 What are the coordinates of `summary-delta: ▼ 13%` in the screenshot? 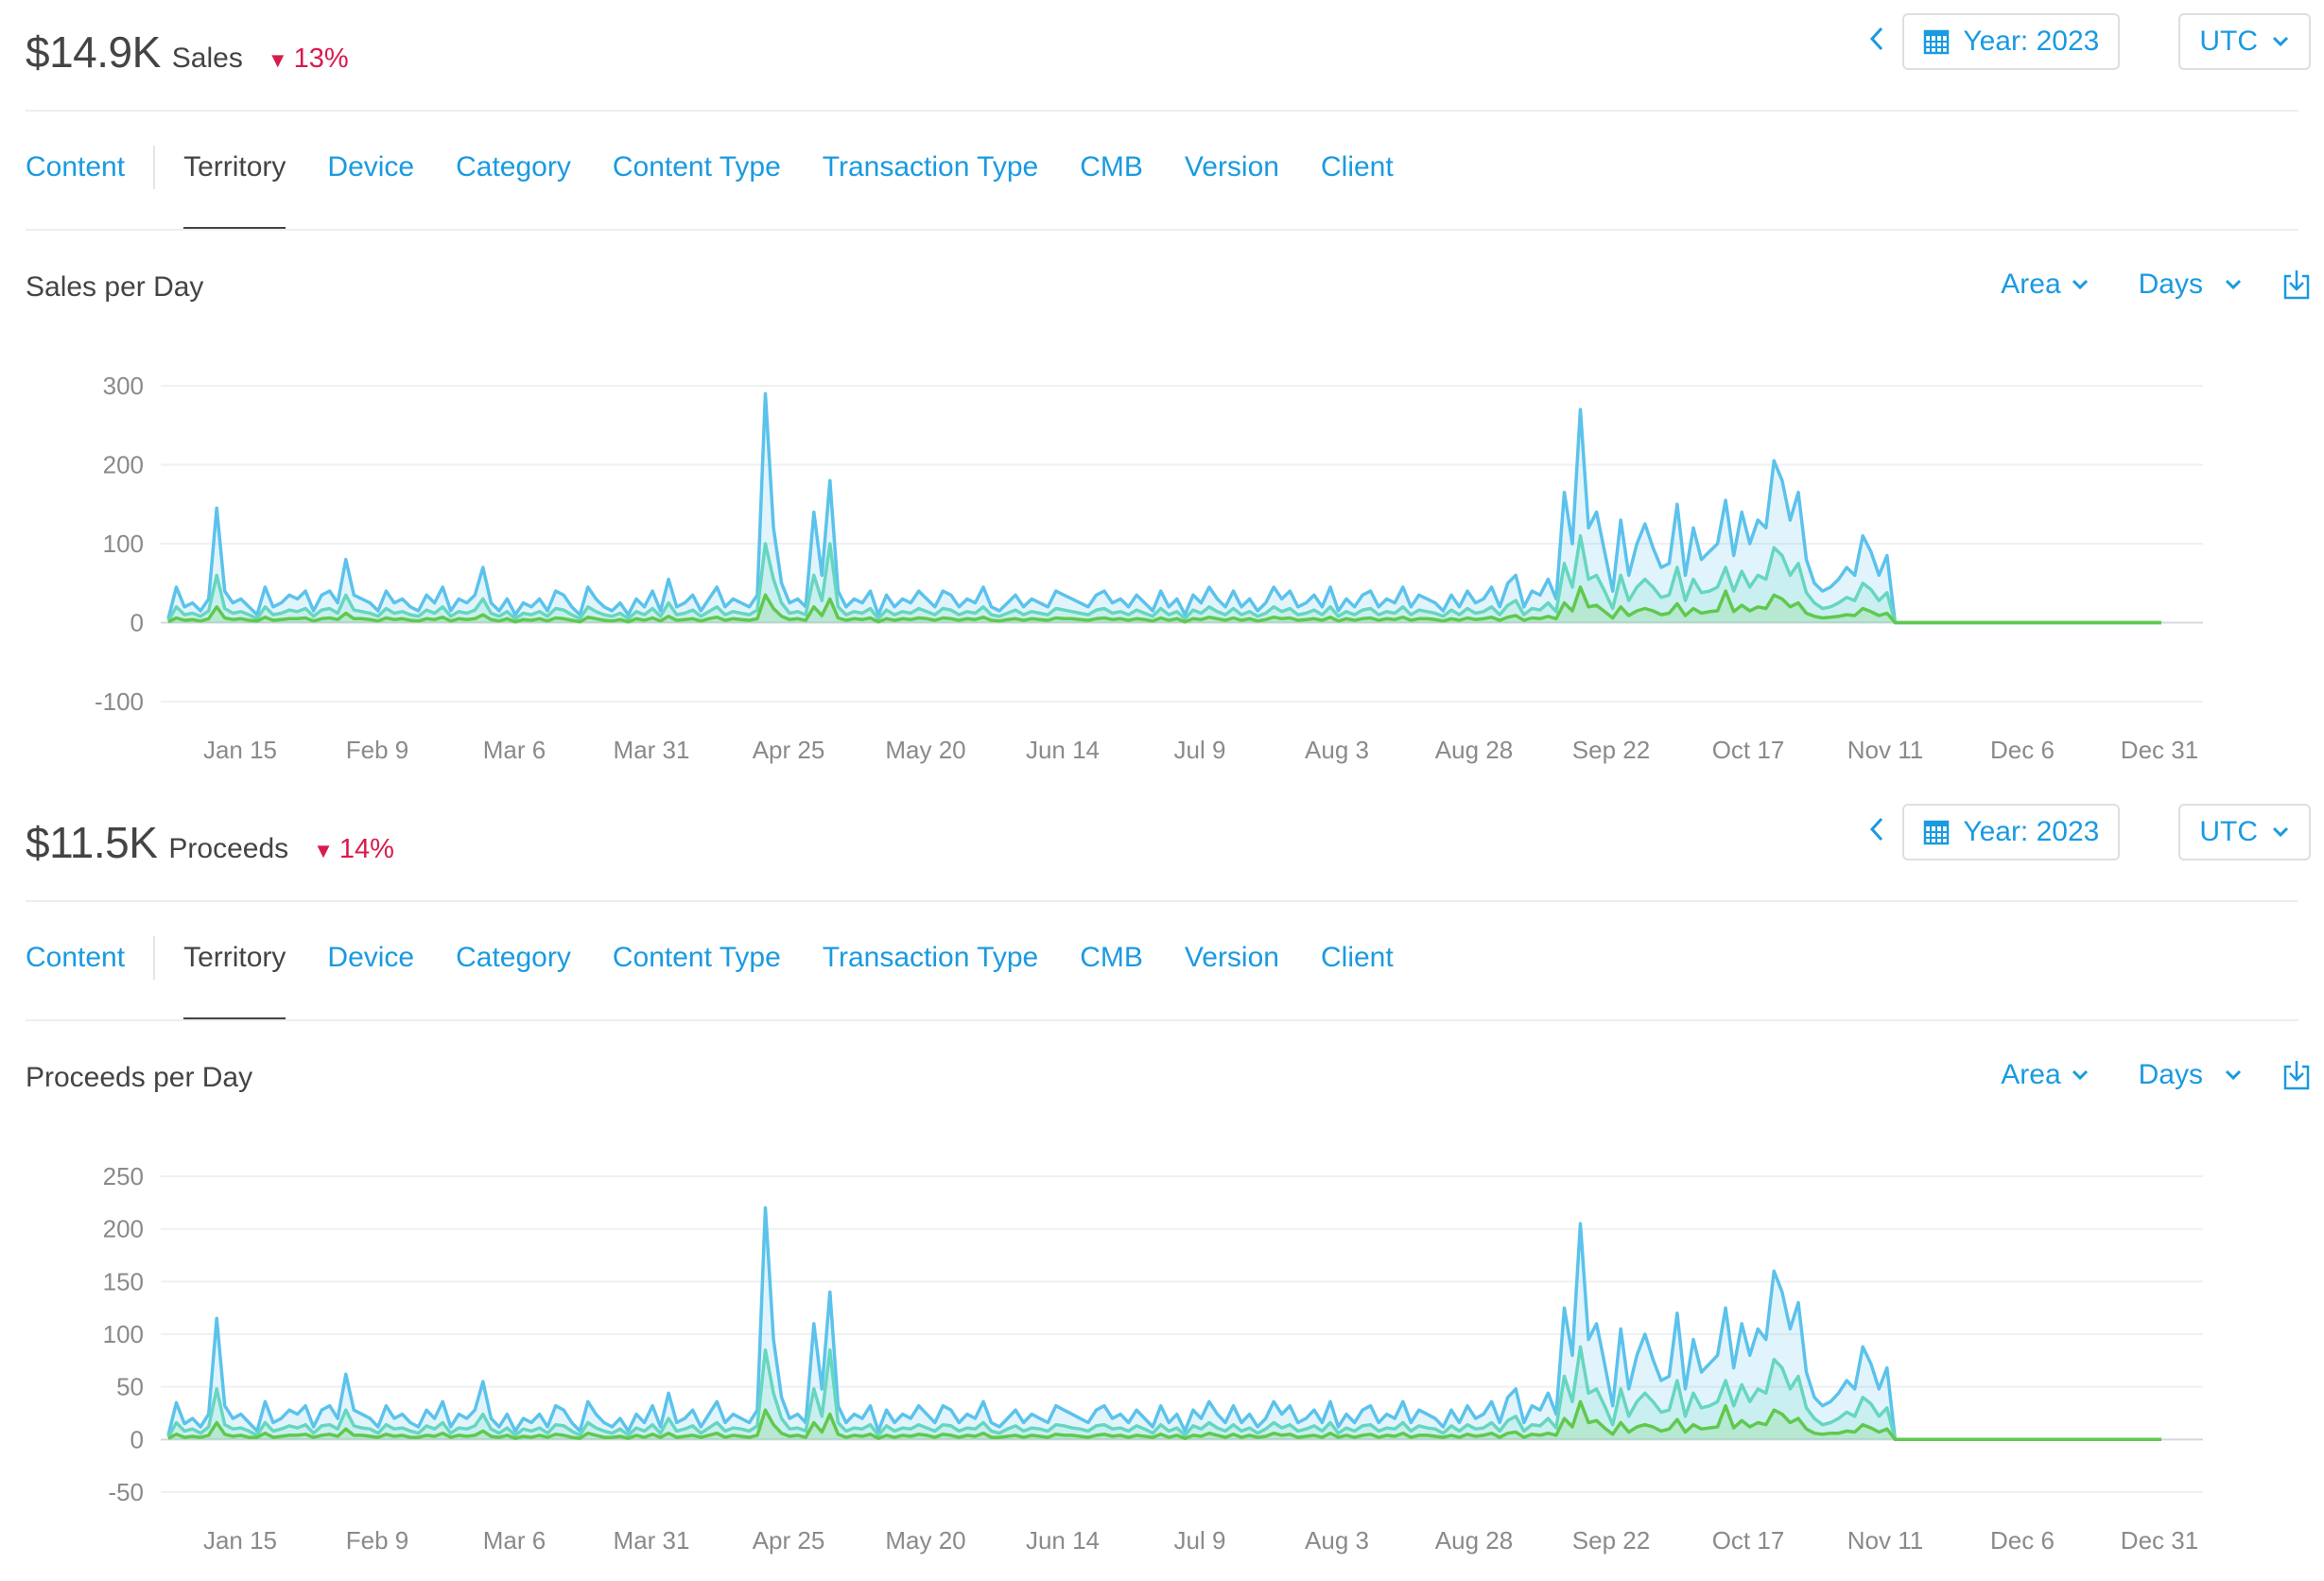 It's located at (308, 59).